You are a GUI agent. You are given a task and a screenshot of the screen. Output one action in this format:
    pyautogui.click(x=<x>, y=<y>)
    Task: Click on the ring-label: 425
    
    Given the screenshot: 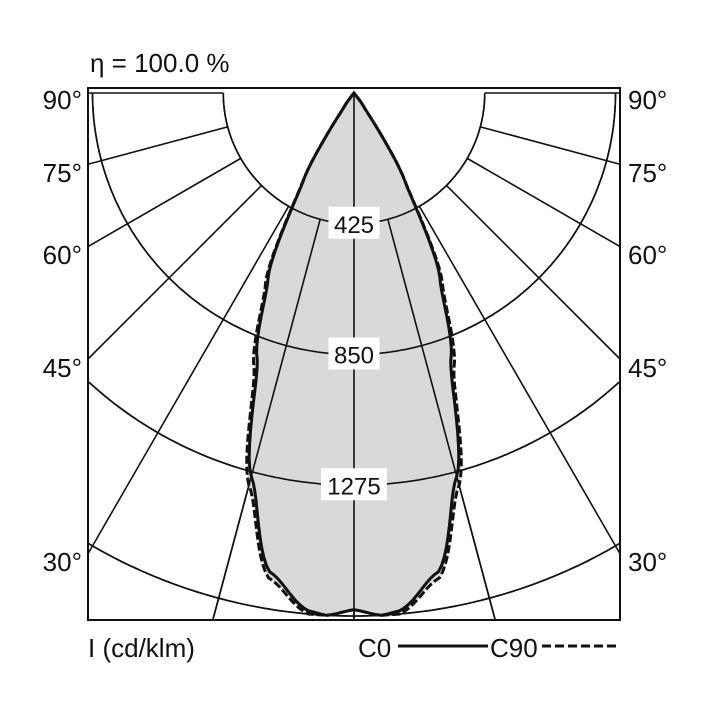 What is the action you would take?
    pyautogui.click(x=354, y=225)
    